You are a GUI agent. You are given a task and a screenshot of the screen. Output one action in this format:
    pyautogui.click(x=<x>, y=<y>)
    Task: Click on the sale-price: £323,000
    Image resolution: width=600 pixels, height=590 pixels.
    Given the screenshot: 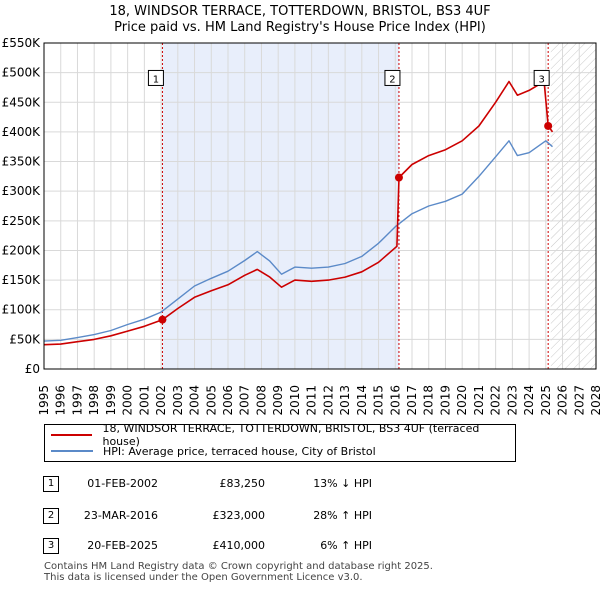 What is the action you would take?
    pyautogui.click(x=239, y=515)
    